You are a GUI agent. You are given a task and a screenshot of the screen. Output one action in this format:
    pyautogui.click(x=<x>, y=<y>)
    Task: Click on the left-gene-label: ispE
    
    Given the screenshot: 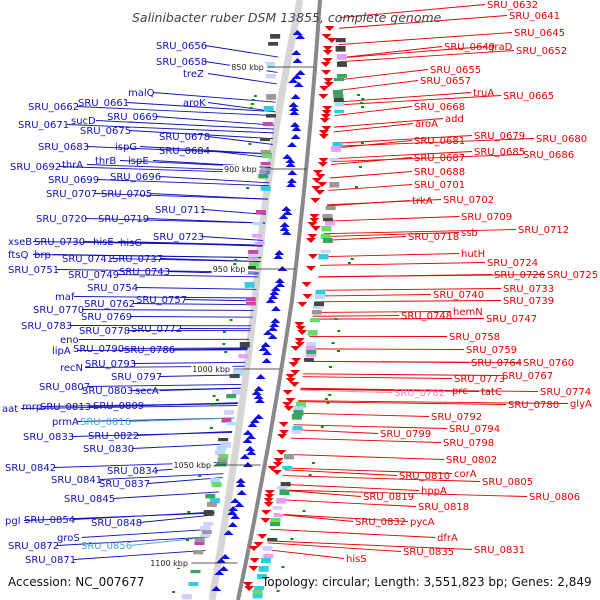 What is the action you would take?
    pyautogui.click(x=138, y=161)
    